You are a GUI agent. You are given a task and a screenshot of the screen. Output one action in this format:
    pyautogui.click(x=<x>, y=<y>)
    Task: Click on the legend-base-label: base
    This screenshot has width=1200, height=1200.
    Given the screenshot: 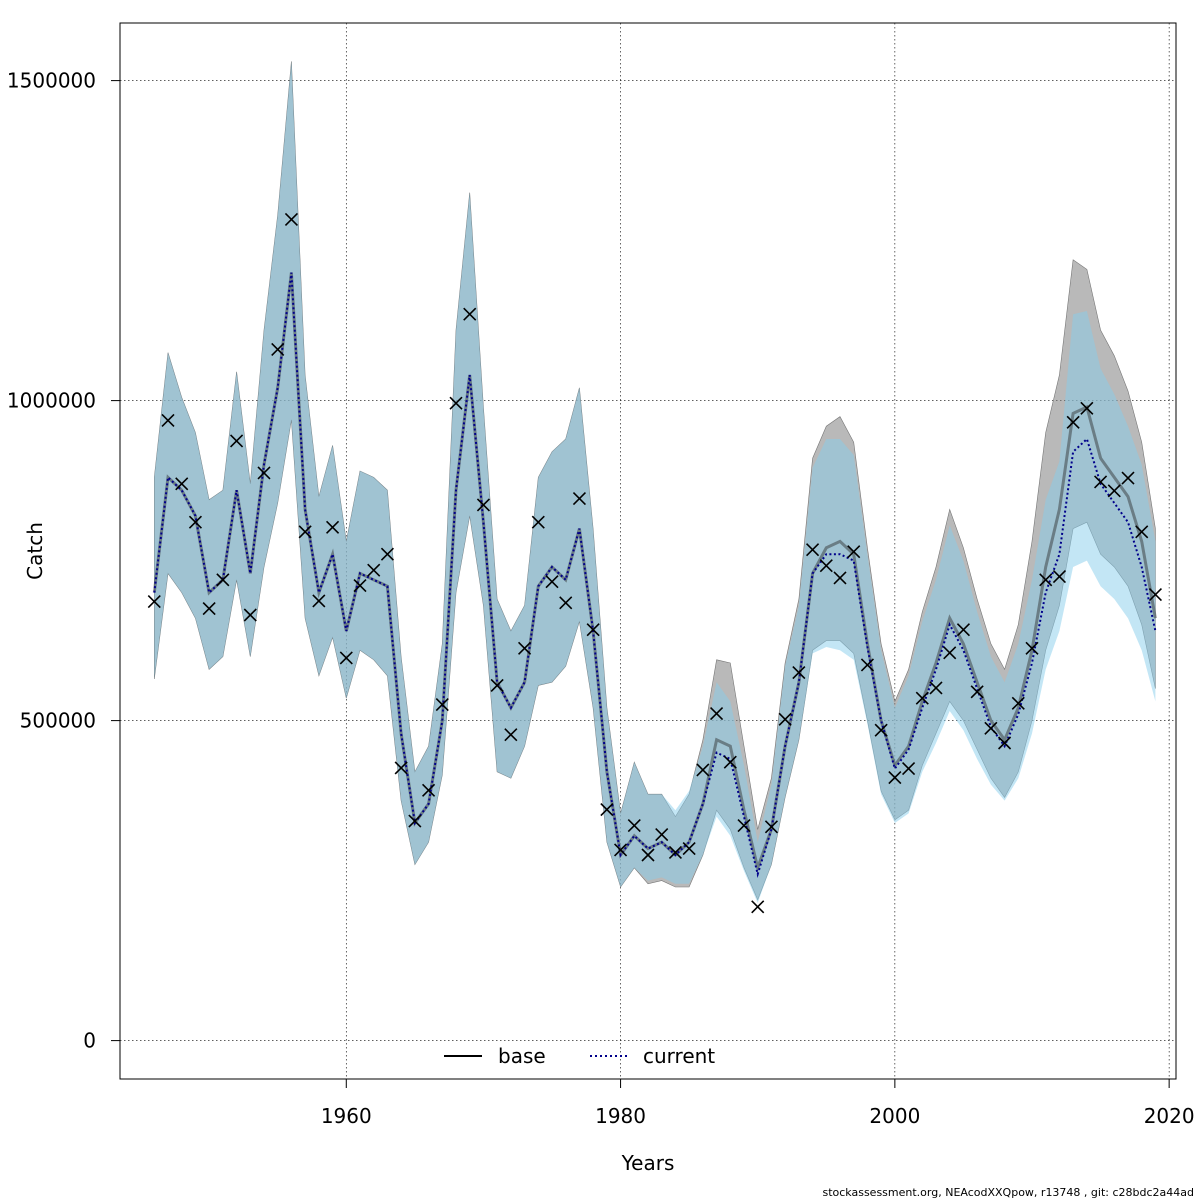 What is the action you would take?
    pyautogui.click(x=522, y=1056)
    